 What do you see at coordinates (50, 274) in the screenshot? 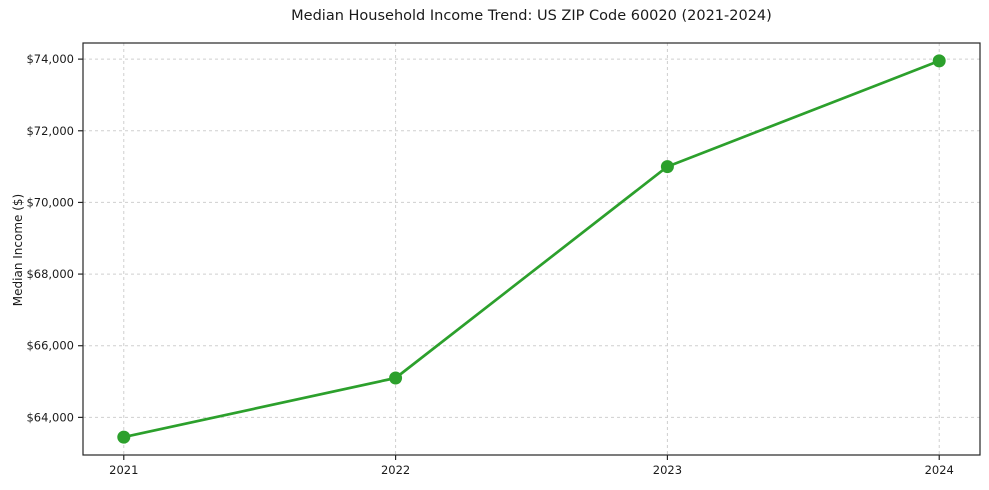
I see `y-tick-label: $68,000` at bounding box center [50, 274].